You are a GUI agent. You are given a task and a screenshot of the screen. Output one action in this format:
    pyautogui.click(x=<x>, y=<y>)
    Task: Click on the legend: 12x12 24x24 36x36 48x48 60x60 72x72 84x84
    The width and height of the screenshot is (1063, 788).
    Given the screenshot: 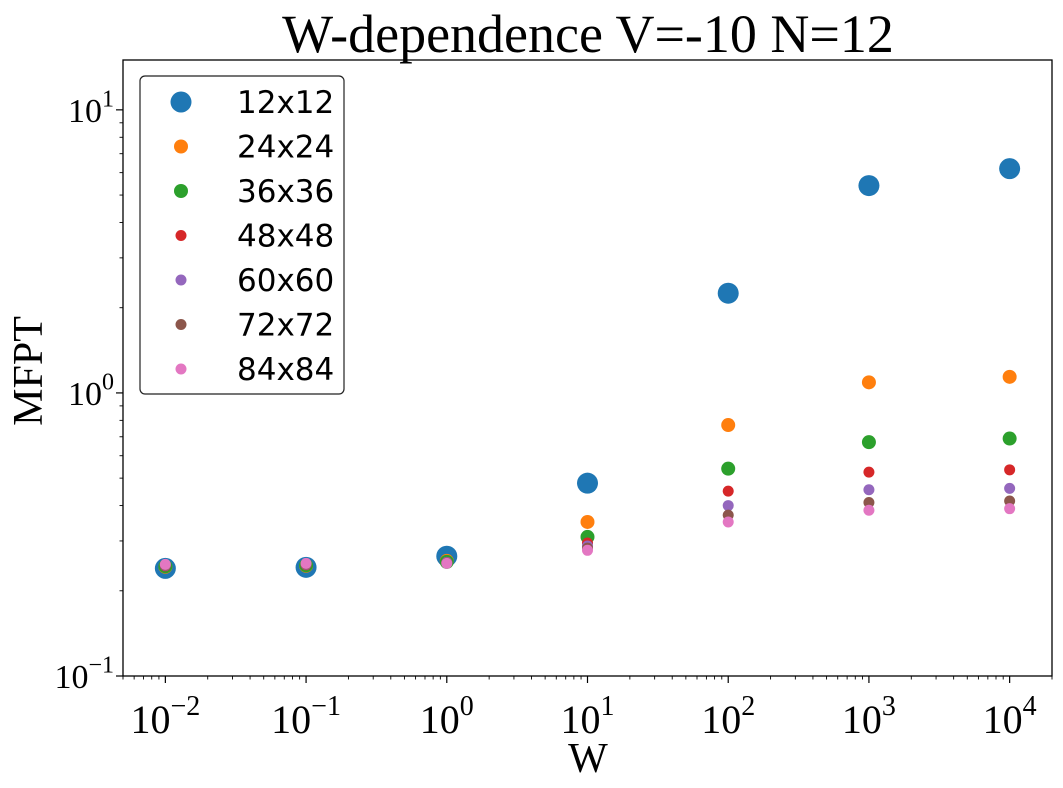 What is the action you would take?
    pyautogui.click(x=242, y=235)
    